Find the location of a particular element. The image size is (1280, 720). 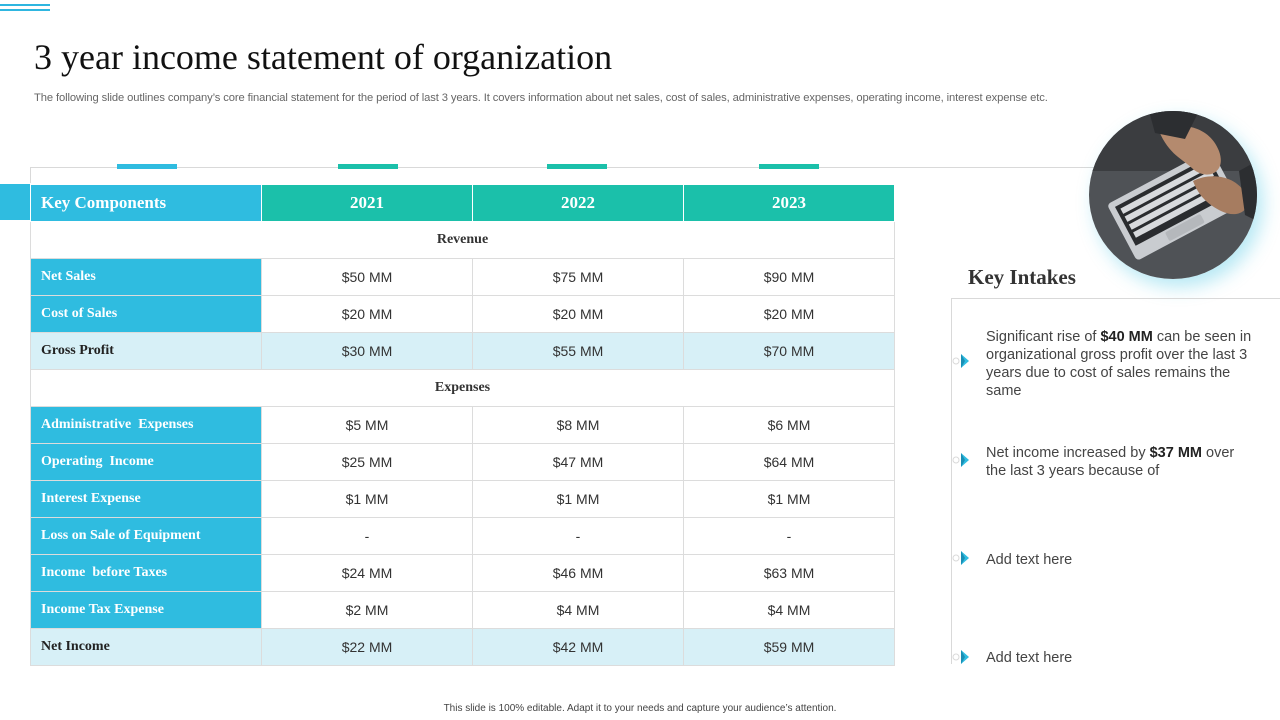

table-row: Net Sales $50 MM $75 MM $90 MM is located at coordinates (462, 277).